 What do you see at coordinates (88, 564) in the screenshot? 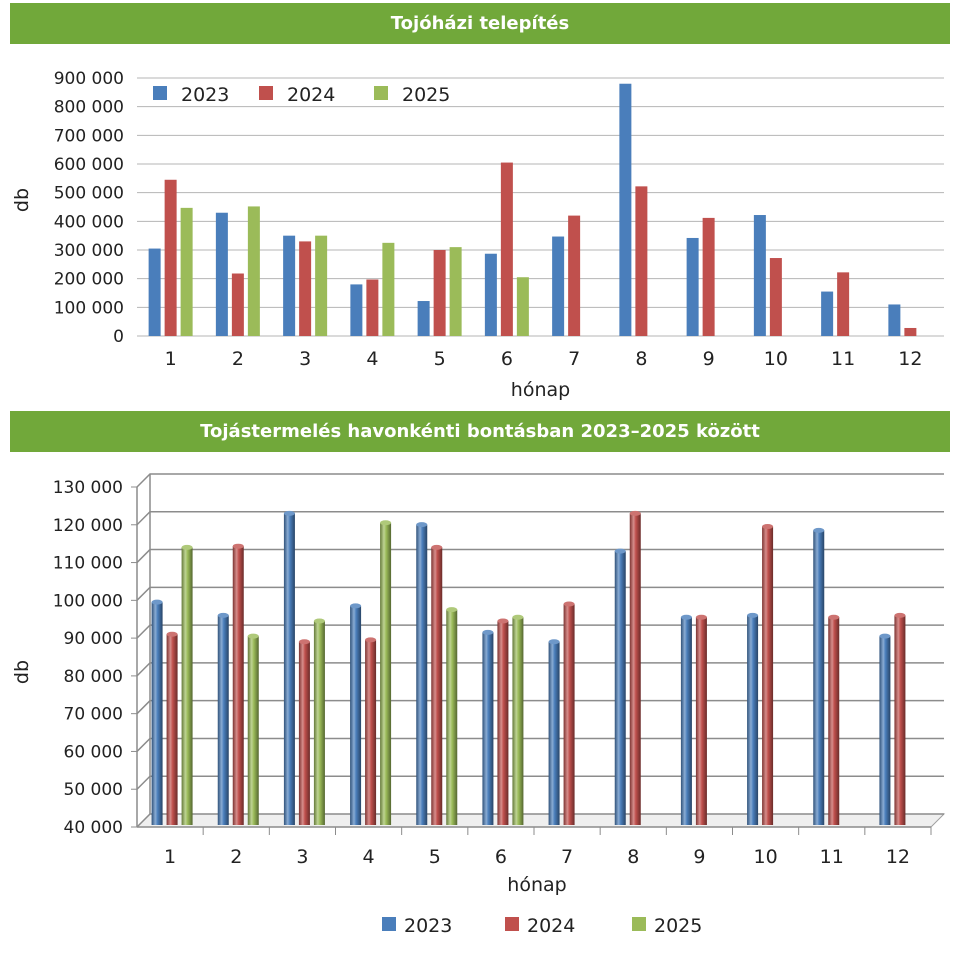
I see `chart2-y-tick-label: 110 000` at bounding box center [88, 564].